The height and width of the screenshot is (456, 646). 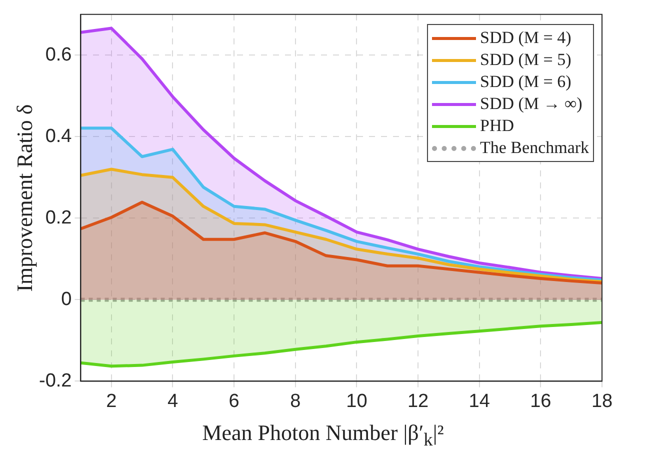 I want to click on x-tick-label: 10, so click(x=357, y=401).